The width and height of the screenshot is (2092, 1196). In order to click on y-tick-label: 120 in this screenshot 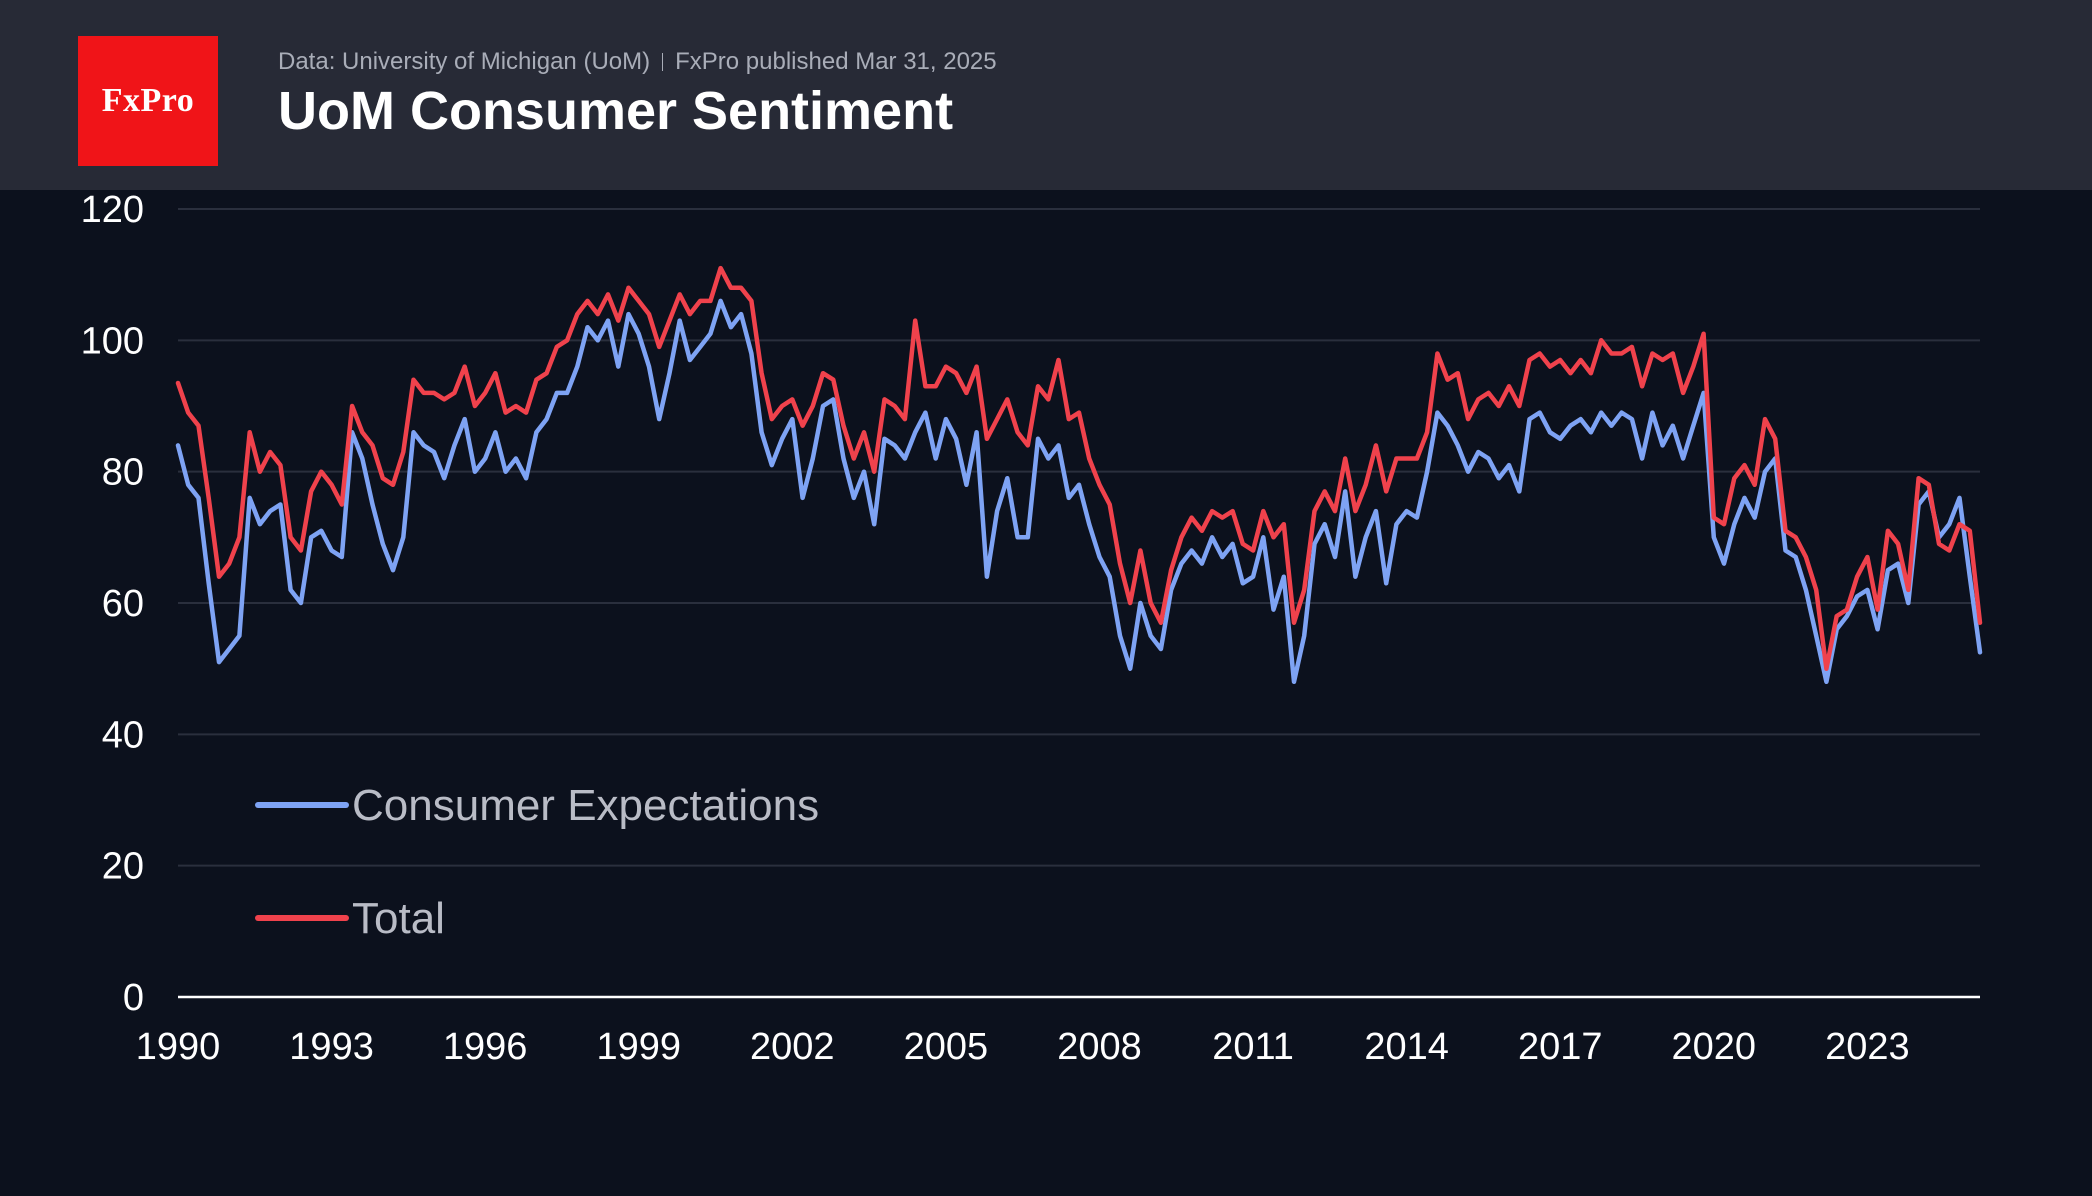, I will do `click(112, 210)`.